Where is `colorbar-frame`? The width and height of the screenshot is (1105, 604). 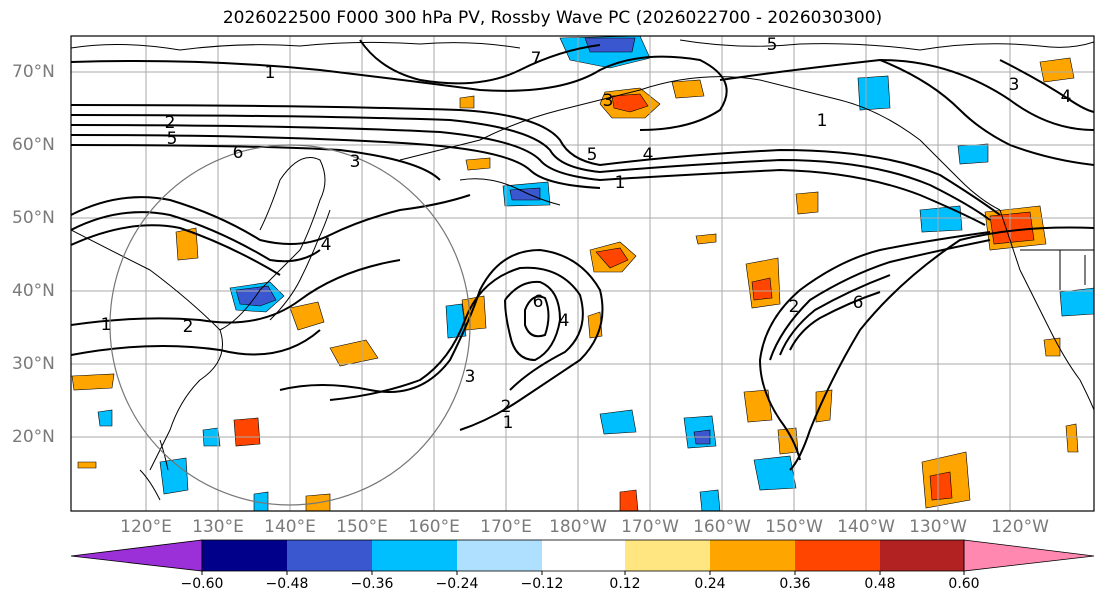 colorbar-frame is located at coordinates (583, 555).